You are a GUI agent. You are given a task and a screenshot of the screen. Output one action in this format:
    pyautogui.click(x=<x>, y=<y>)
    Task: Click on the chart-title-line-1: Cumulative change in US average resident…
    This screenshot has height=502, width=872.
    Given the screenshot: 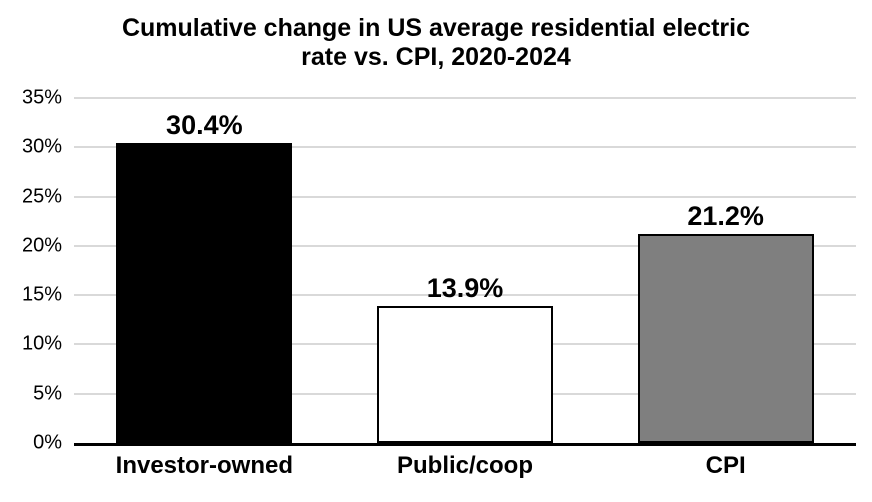 What is the action you would take?
    pyautogui.click(x=436, y=28)
    